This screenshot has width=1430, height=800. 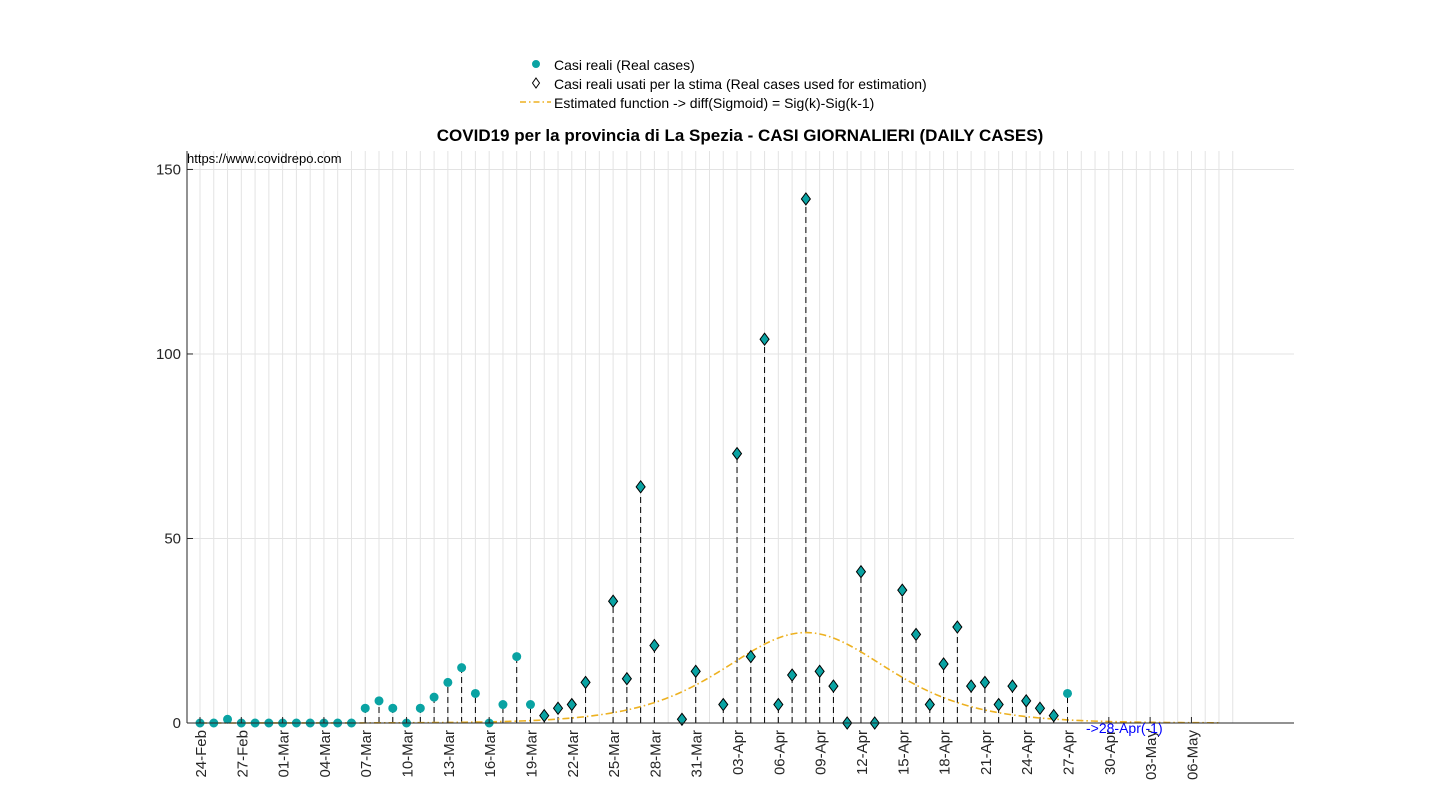 I want to click on legend-marker-diamond, so click(x=536, y=83).